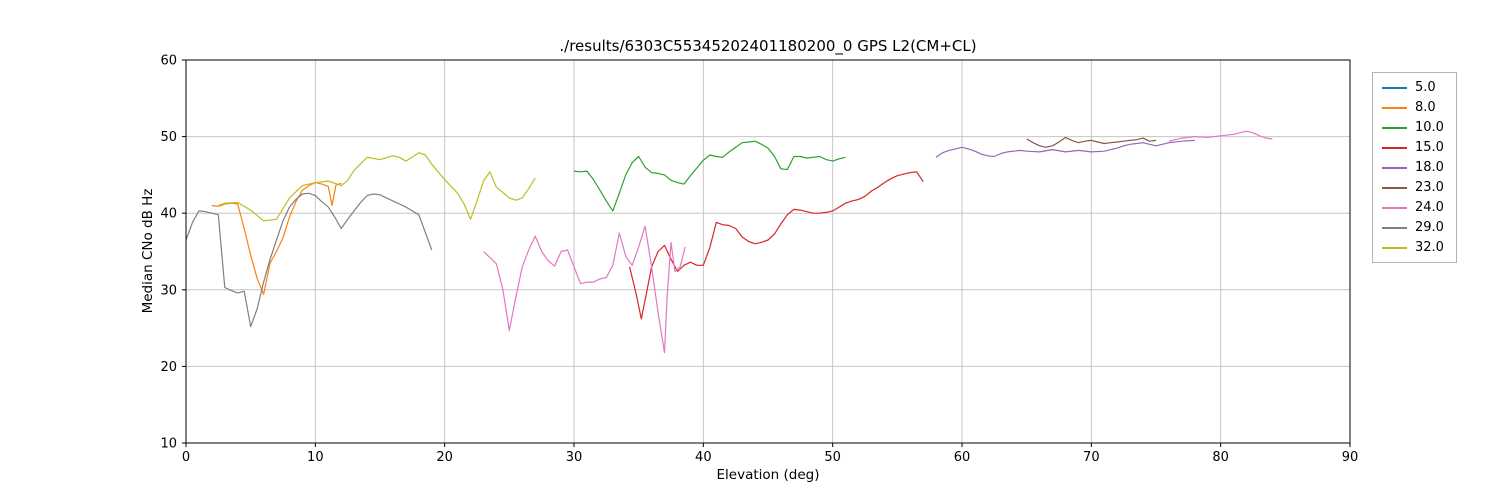 Image resolution: width=1500 pixels, height=500 pixels. I want to click on x-axis-label: Elevation (deg), so click(768, 475).